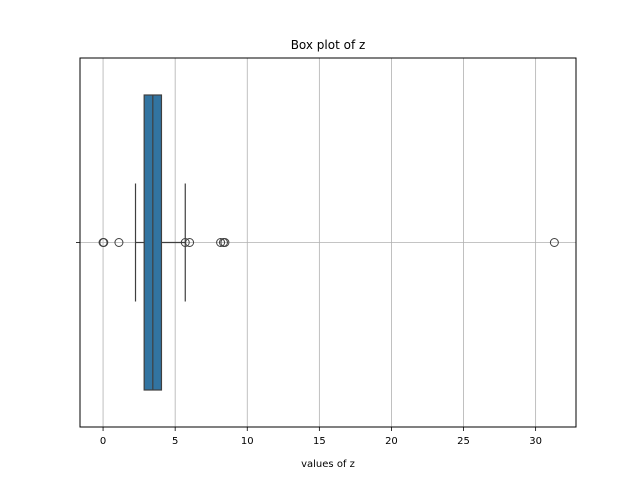 Image resolution: width=640 pixels, height=480 pixels. Describe the element at coordinates (463, 441) in the screenshot. I see `x-tick-label-5: 25` at that location.